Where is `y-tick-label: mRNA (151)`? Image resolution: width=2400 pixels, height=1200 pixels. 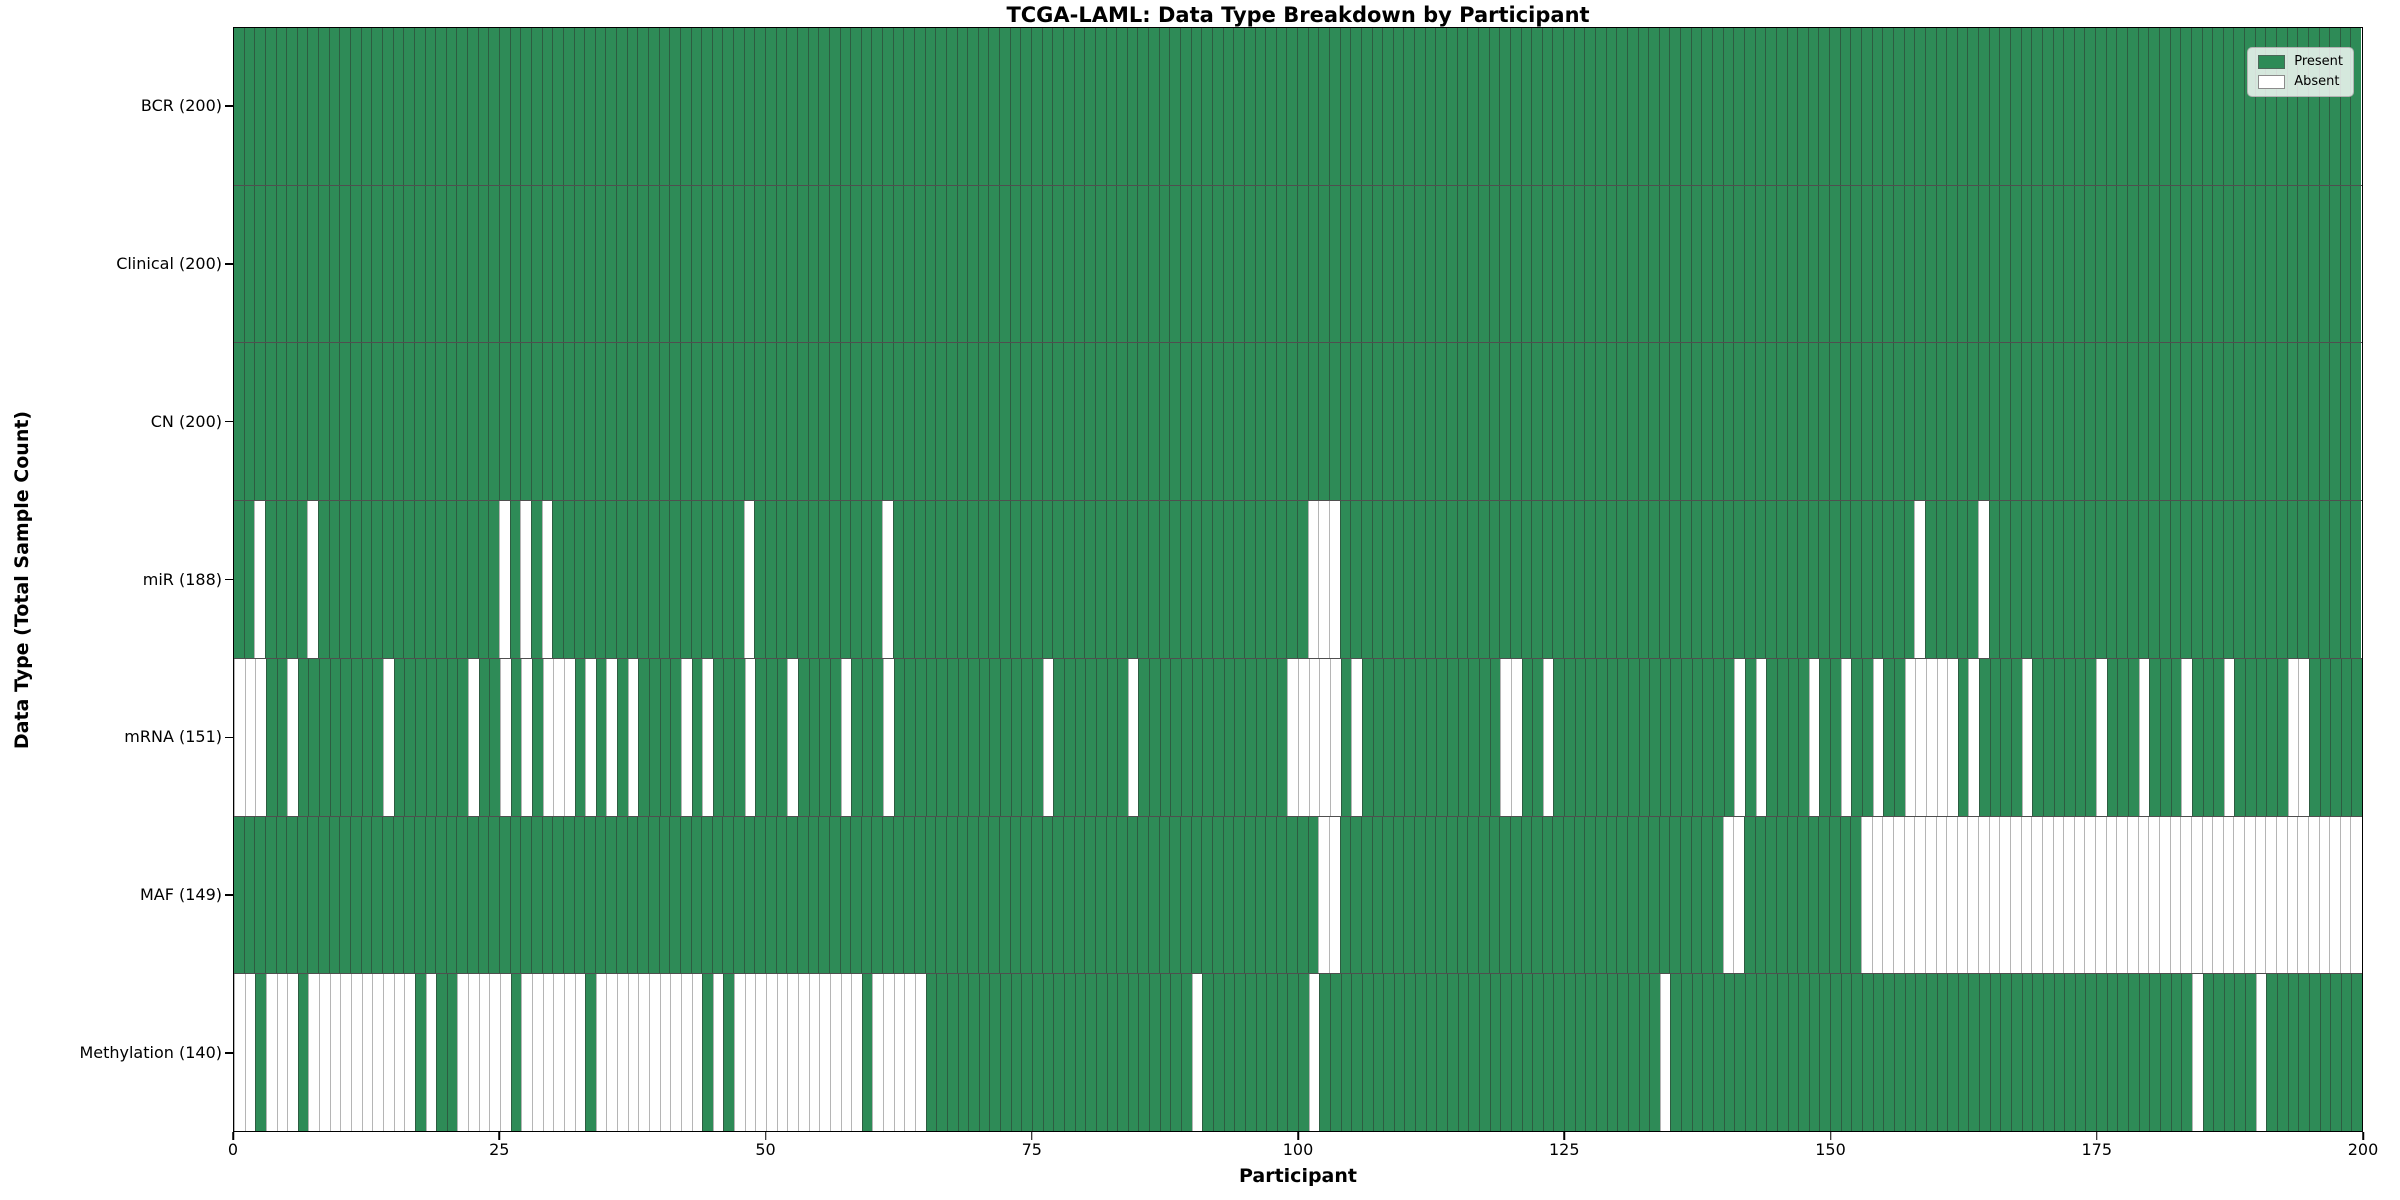 y-tick-label: mRNA (151) is located at coordinates (173, 737).